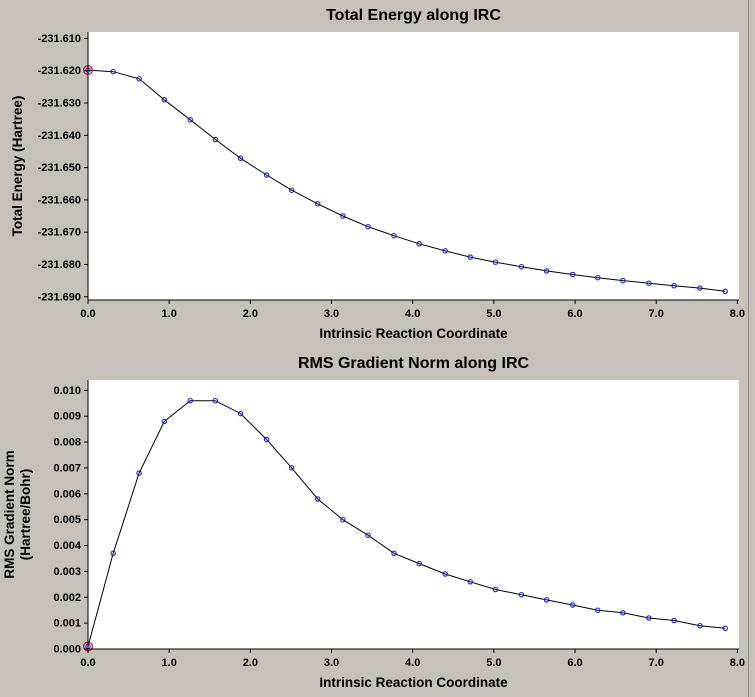 This screenshot has height=697, width=755. I want to click on x-tick-label: 5.0, so click(493, 663).